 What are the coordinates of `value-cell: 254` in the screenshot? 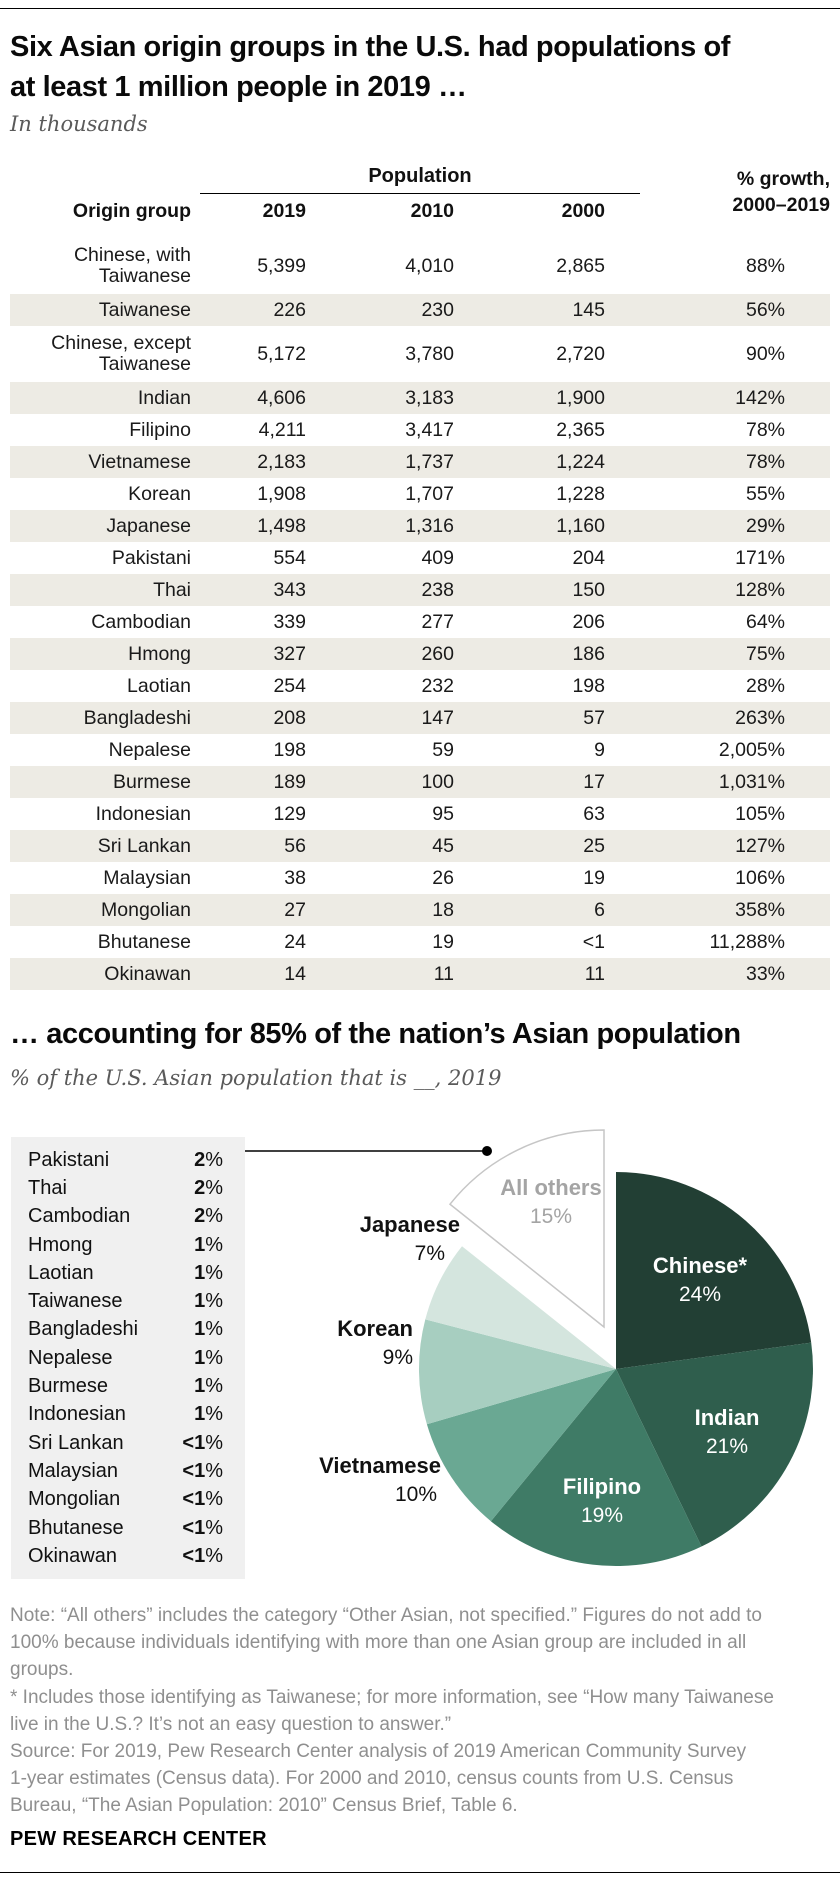 It's located at (289, 685).